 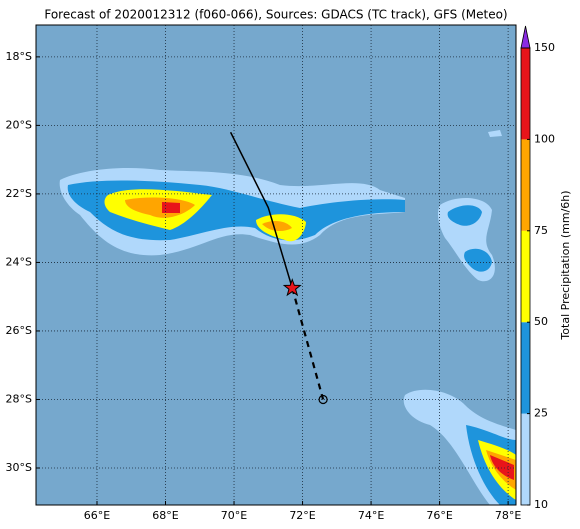 What do you see at coordinates (165, 515) in the screenshot?
I see `x-tick-label: 68°E` at bounding box center [165, 515].